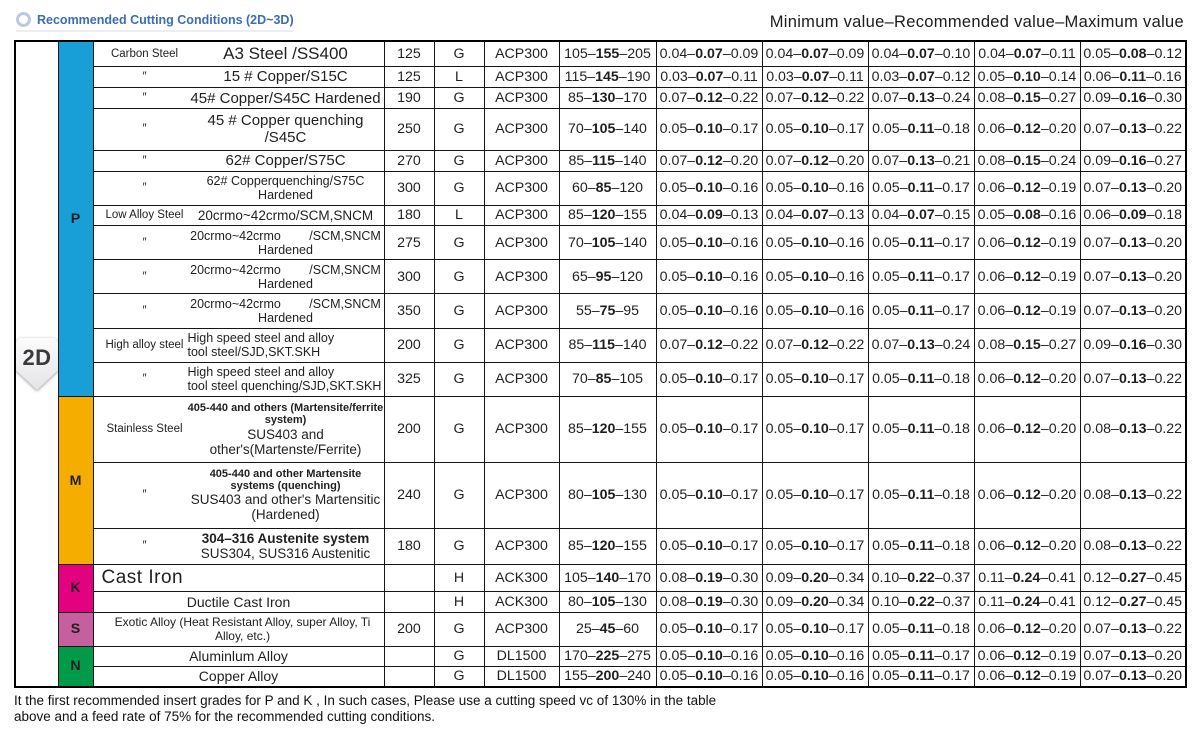 The height and width of the screenshot is (739, 1200). I want to click on feed-cell: 0.06–0.11–0.16, so click(1133, 77).